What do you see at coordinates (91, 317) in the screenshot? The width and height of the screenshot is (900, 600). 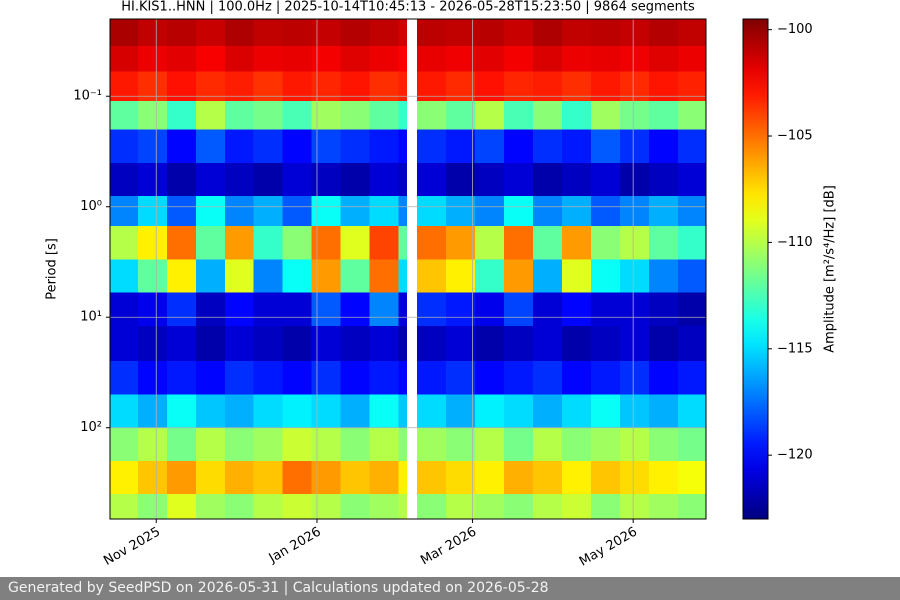 I see `y-tick-label: 10¹` at bounding box center [91, 317].